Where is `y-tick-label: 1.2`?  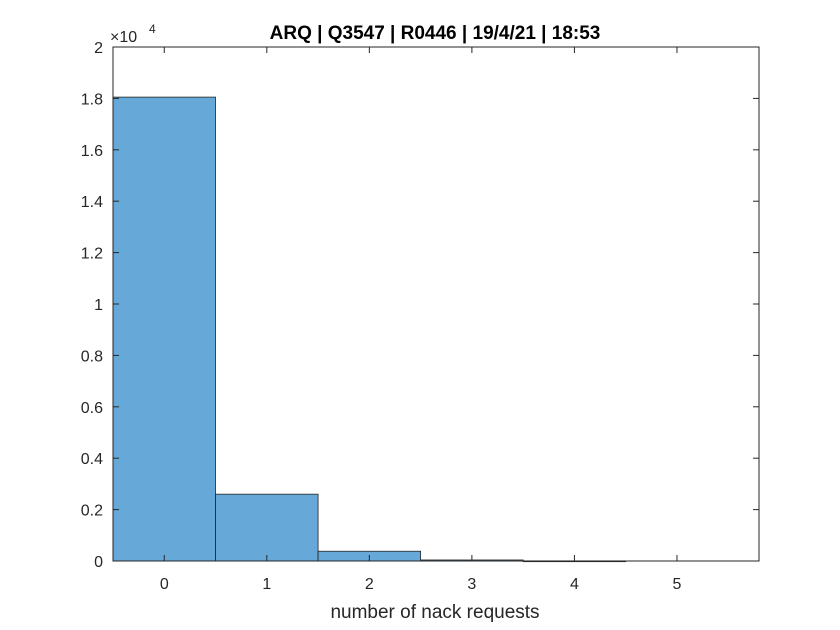
y-tick-label: 1.2 is located at coordinates (92, 254).